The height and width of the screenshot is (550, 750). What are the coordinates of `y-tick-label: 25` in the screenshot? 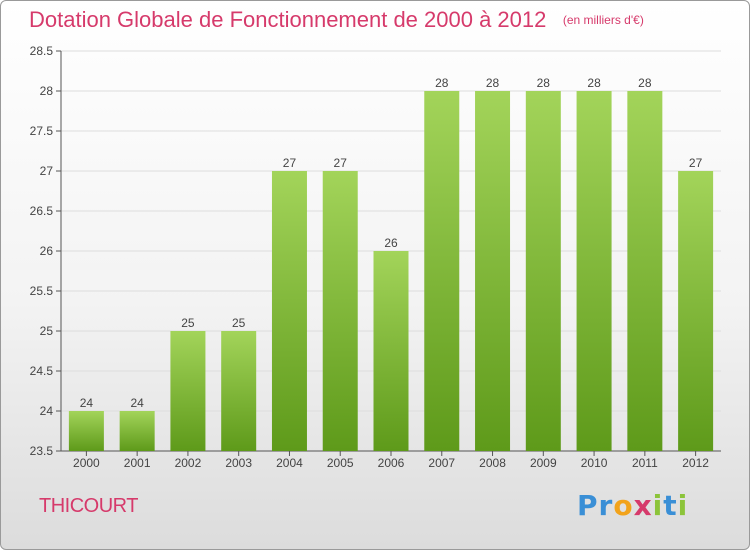 It's located at (47, 331).